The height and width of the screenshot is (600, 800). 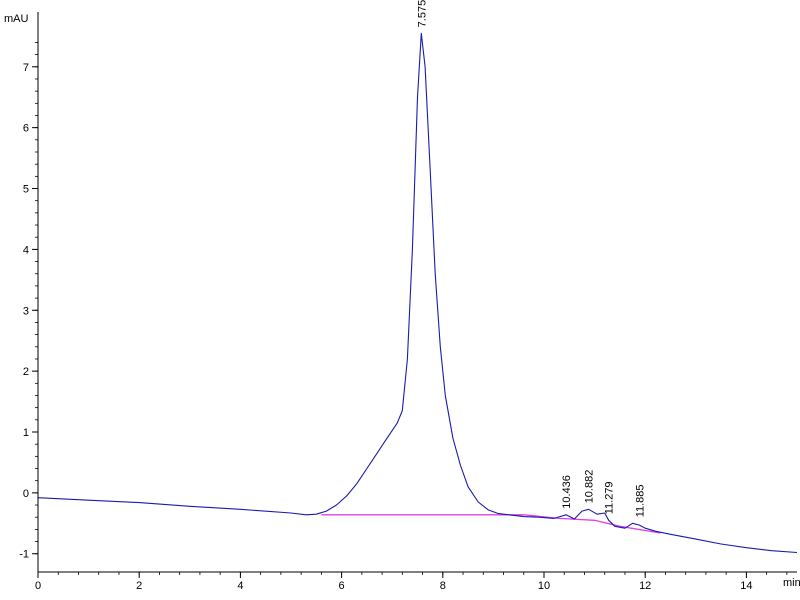 I want to click on peak-label: 7.575, so click(x=422, y=13).